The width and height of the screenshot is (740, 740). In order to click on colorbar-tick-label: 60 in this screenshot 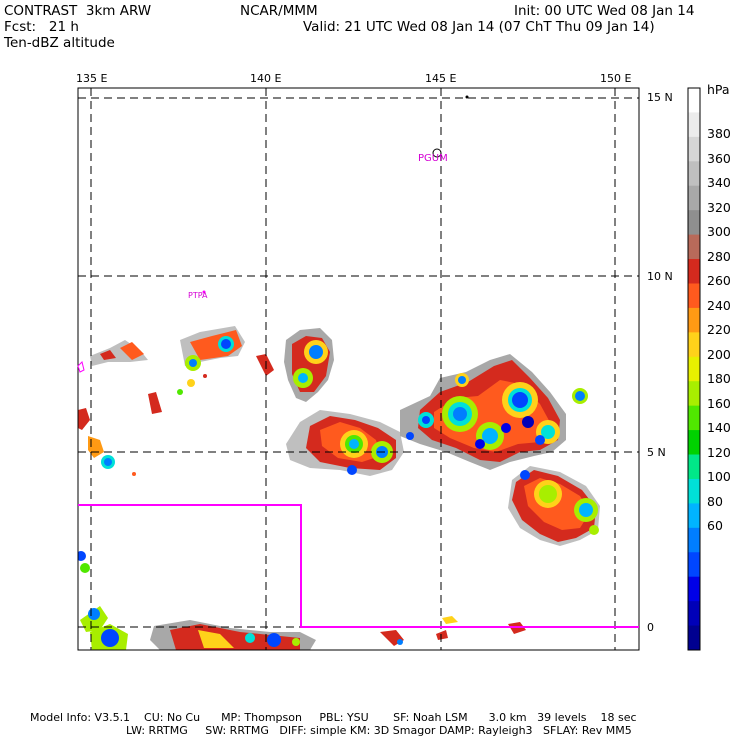, I will do `click(715, 525)`.